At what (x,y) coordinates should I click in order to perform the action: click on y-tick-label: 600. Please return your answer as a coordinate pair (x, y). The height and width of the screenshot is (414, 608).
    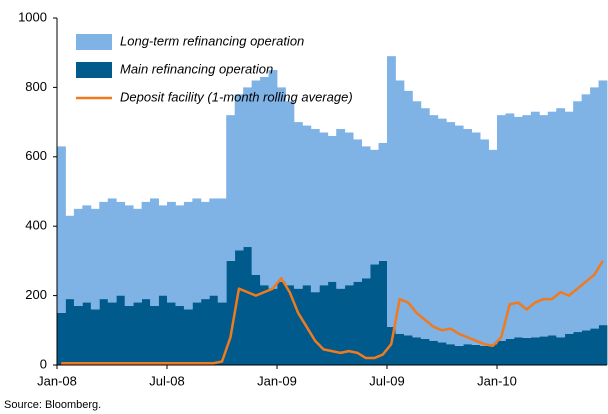
    Looking at the image, I should click on (36, 155).